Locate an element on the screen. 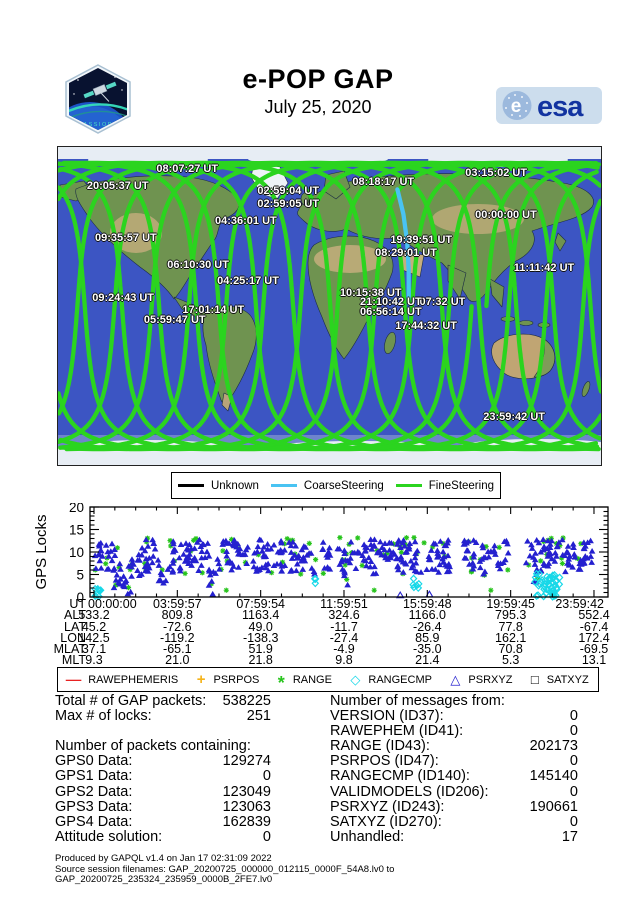 The height and width of the screenshot is (900, 636). stat-label: RANGECMP (ID140): is located at coordinates (400, 776).